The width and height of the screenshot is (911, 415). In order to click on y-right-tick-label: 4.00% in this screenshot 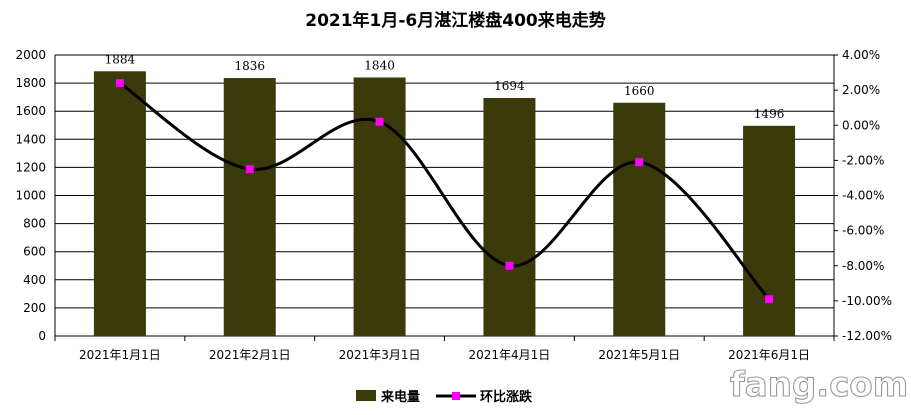, I will do `click(861, 55)`.